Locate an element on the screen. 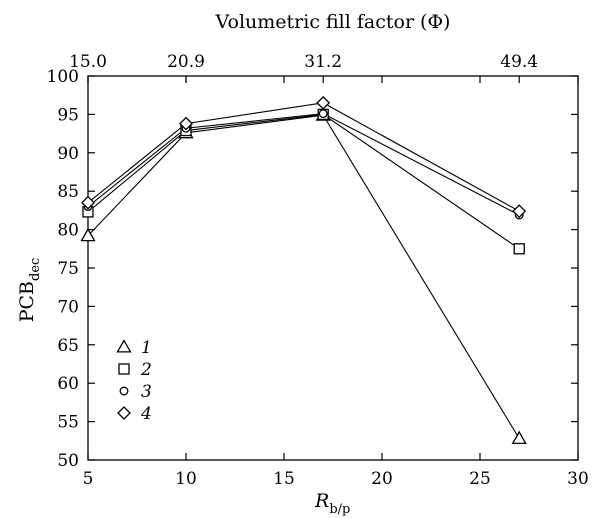  legend-label: 4 is located at coordinates (146, 414).